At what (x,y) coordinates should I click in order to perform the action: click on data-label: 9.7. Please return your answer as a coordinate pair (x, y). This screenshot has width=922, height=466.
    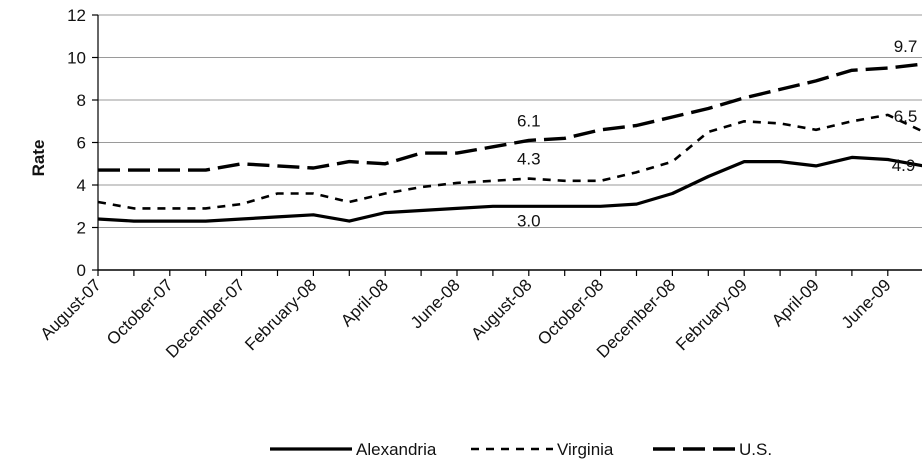
    Looking at the image, I should click on (906, 46).